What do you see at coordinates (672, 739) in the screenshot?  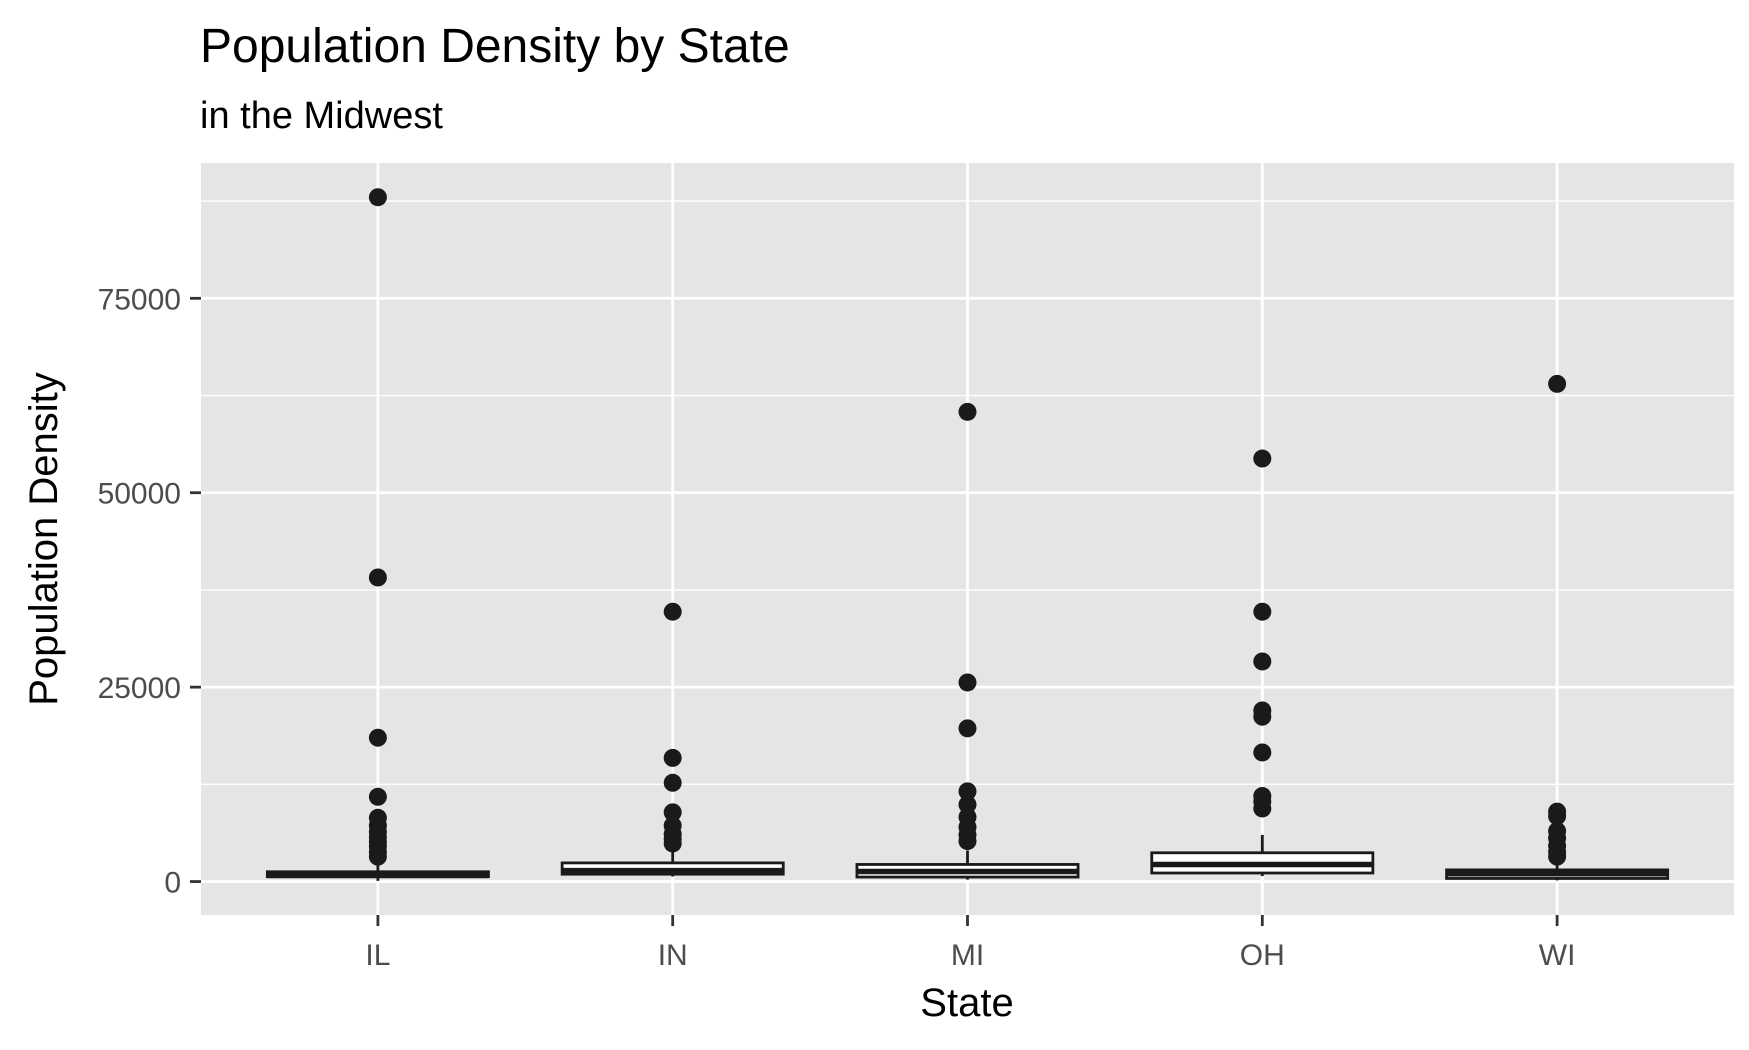 I see `boxplot-in` at bounding box center [672, 739].